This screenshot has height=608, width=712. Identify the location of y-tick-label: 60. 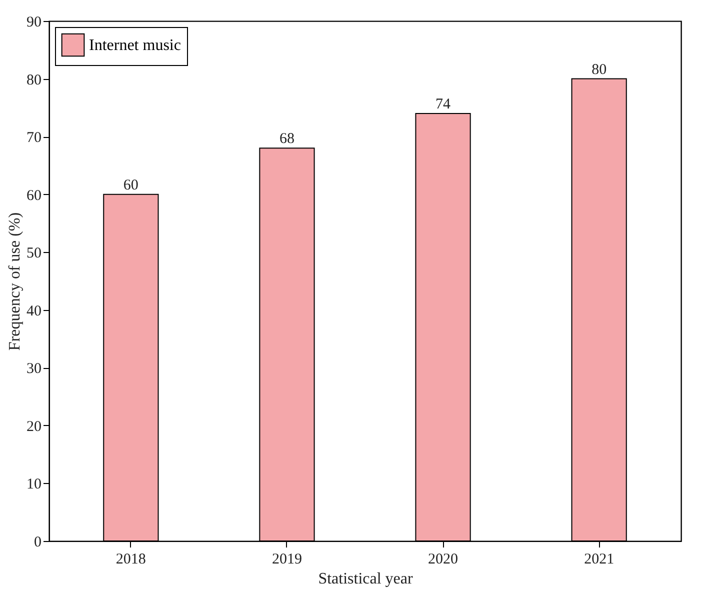
(34, 196).